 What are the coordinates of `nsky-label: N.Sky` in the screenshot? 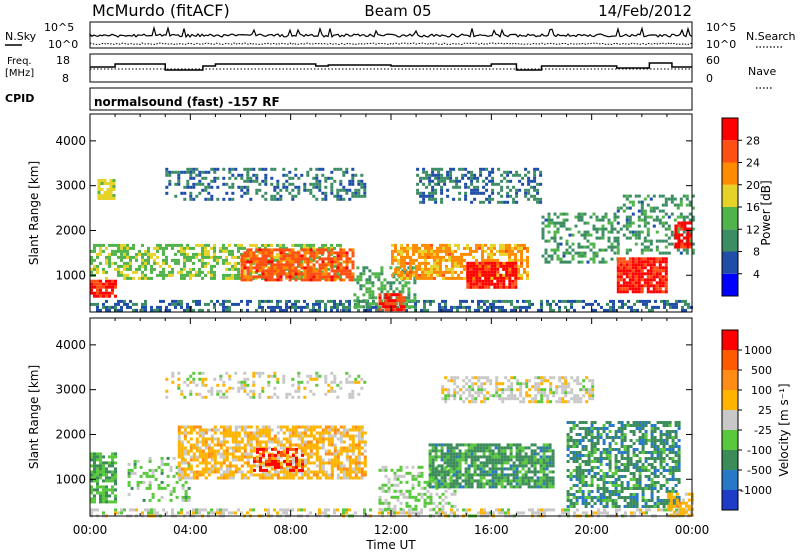 It's located at (21, 36).